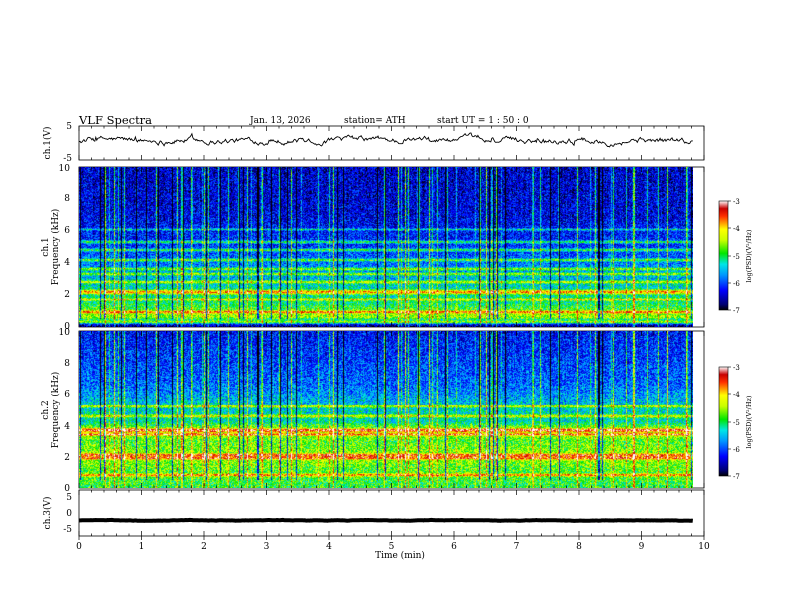 The height and width of the screenshot is (612, 792). What do you see at coordinates (642, 547) in the screenshot?
I see `x-tick-label-9: 9` at bounding box center [642, 547].